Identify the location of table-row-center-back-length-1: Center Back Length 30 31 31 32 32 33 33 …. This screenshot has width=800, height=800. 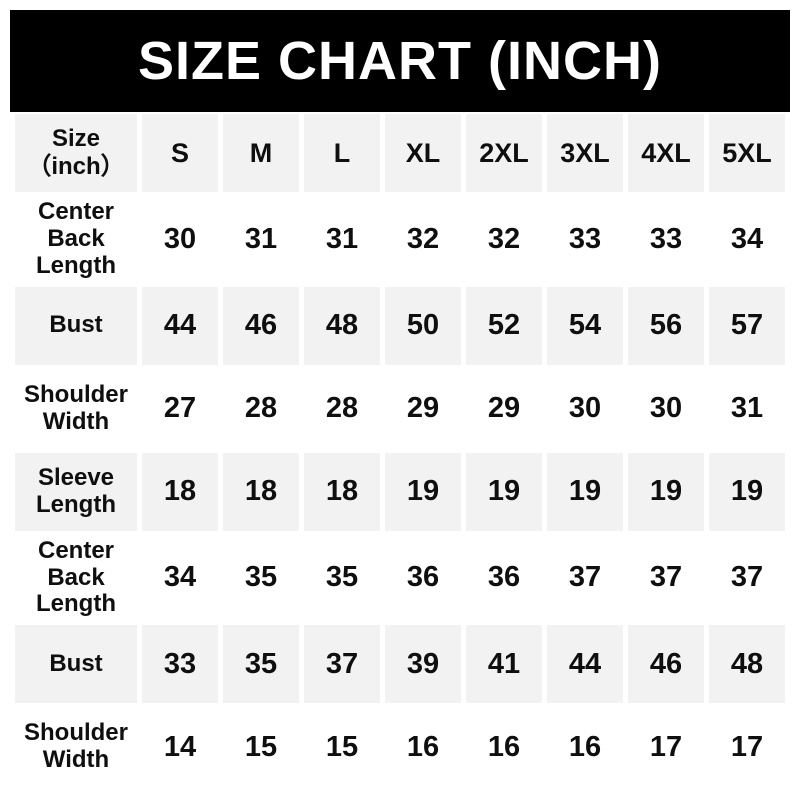
(400, 239).